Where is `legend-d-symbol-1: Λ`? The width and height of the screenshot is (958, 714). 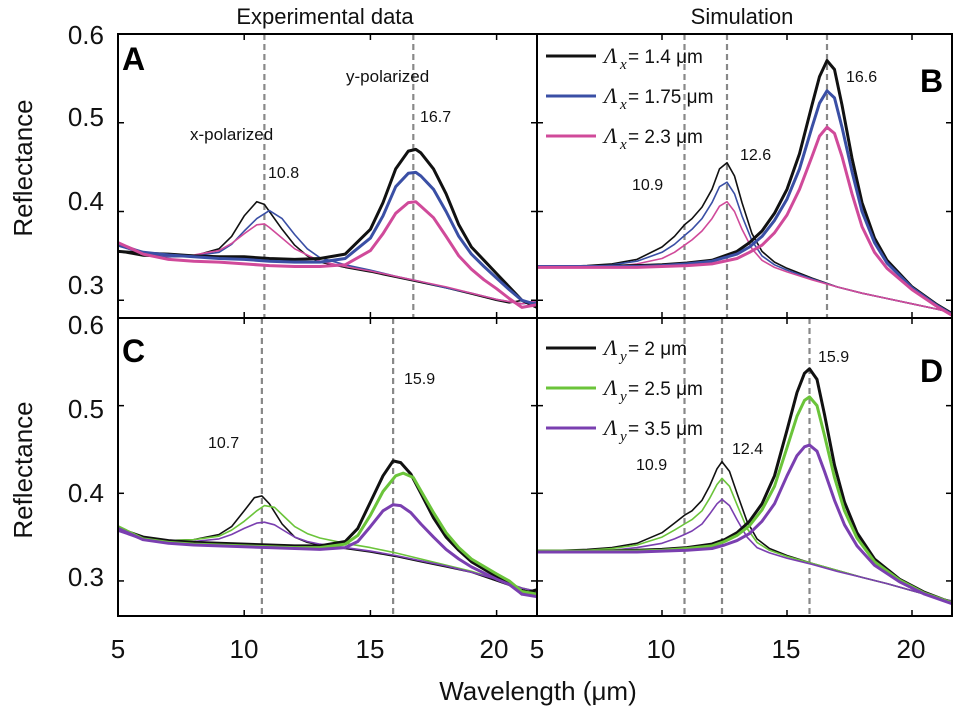 legend-d-symbol-1: Λ is located at coordinates (610, 347).